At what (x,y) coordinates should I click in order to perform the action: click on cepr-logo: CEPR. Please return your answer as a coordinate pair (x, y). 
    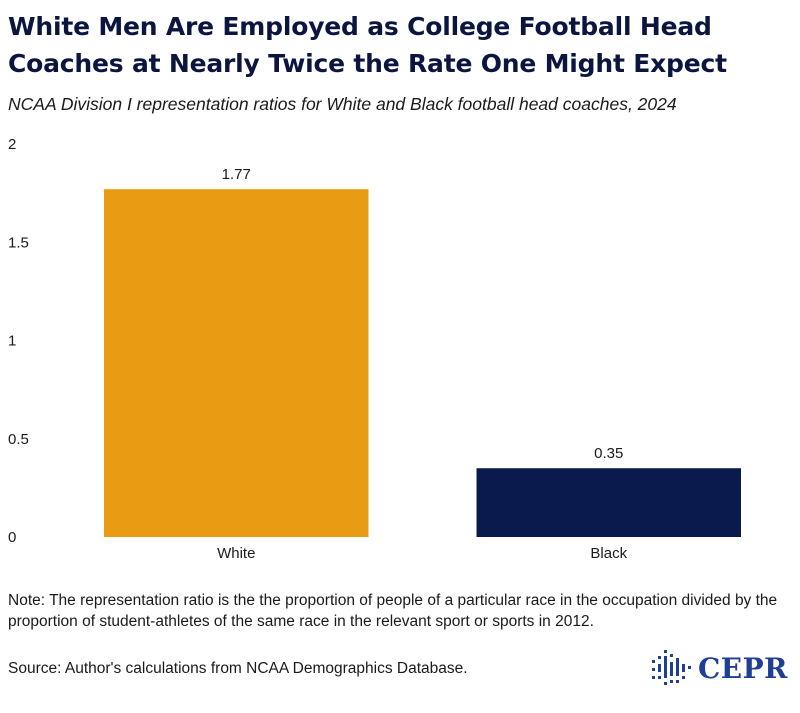
    Looking at the image, I should click on (719, 668).